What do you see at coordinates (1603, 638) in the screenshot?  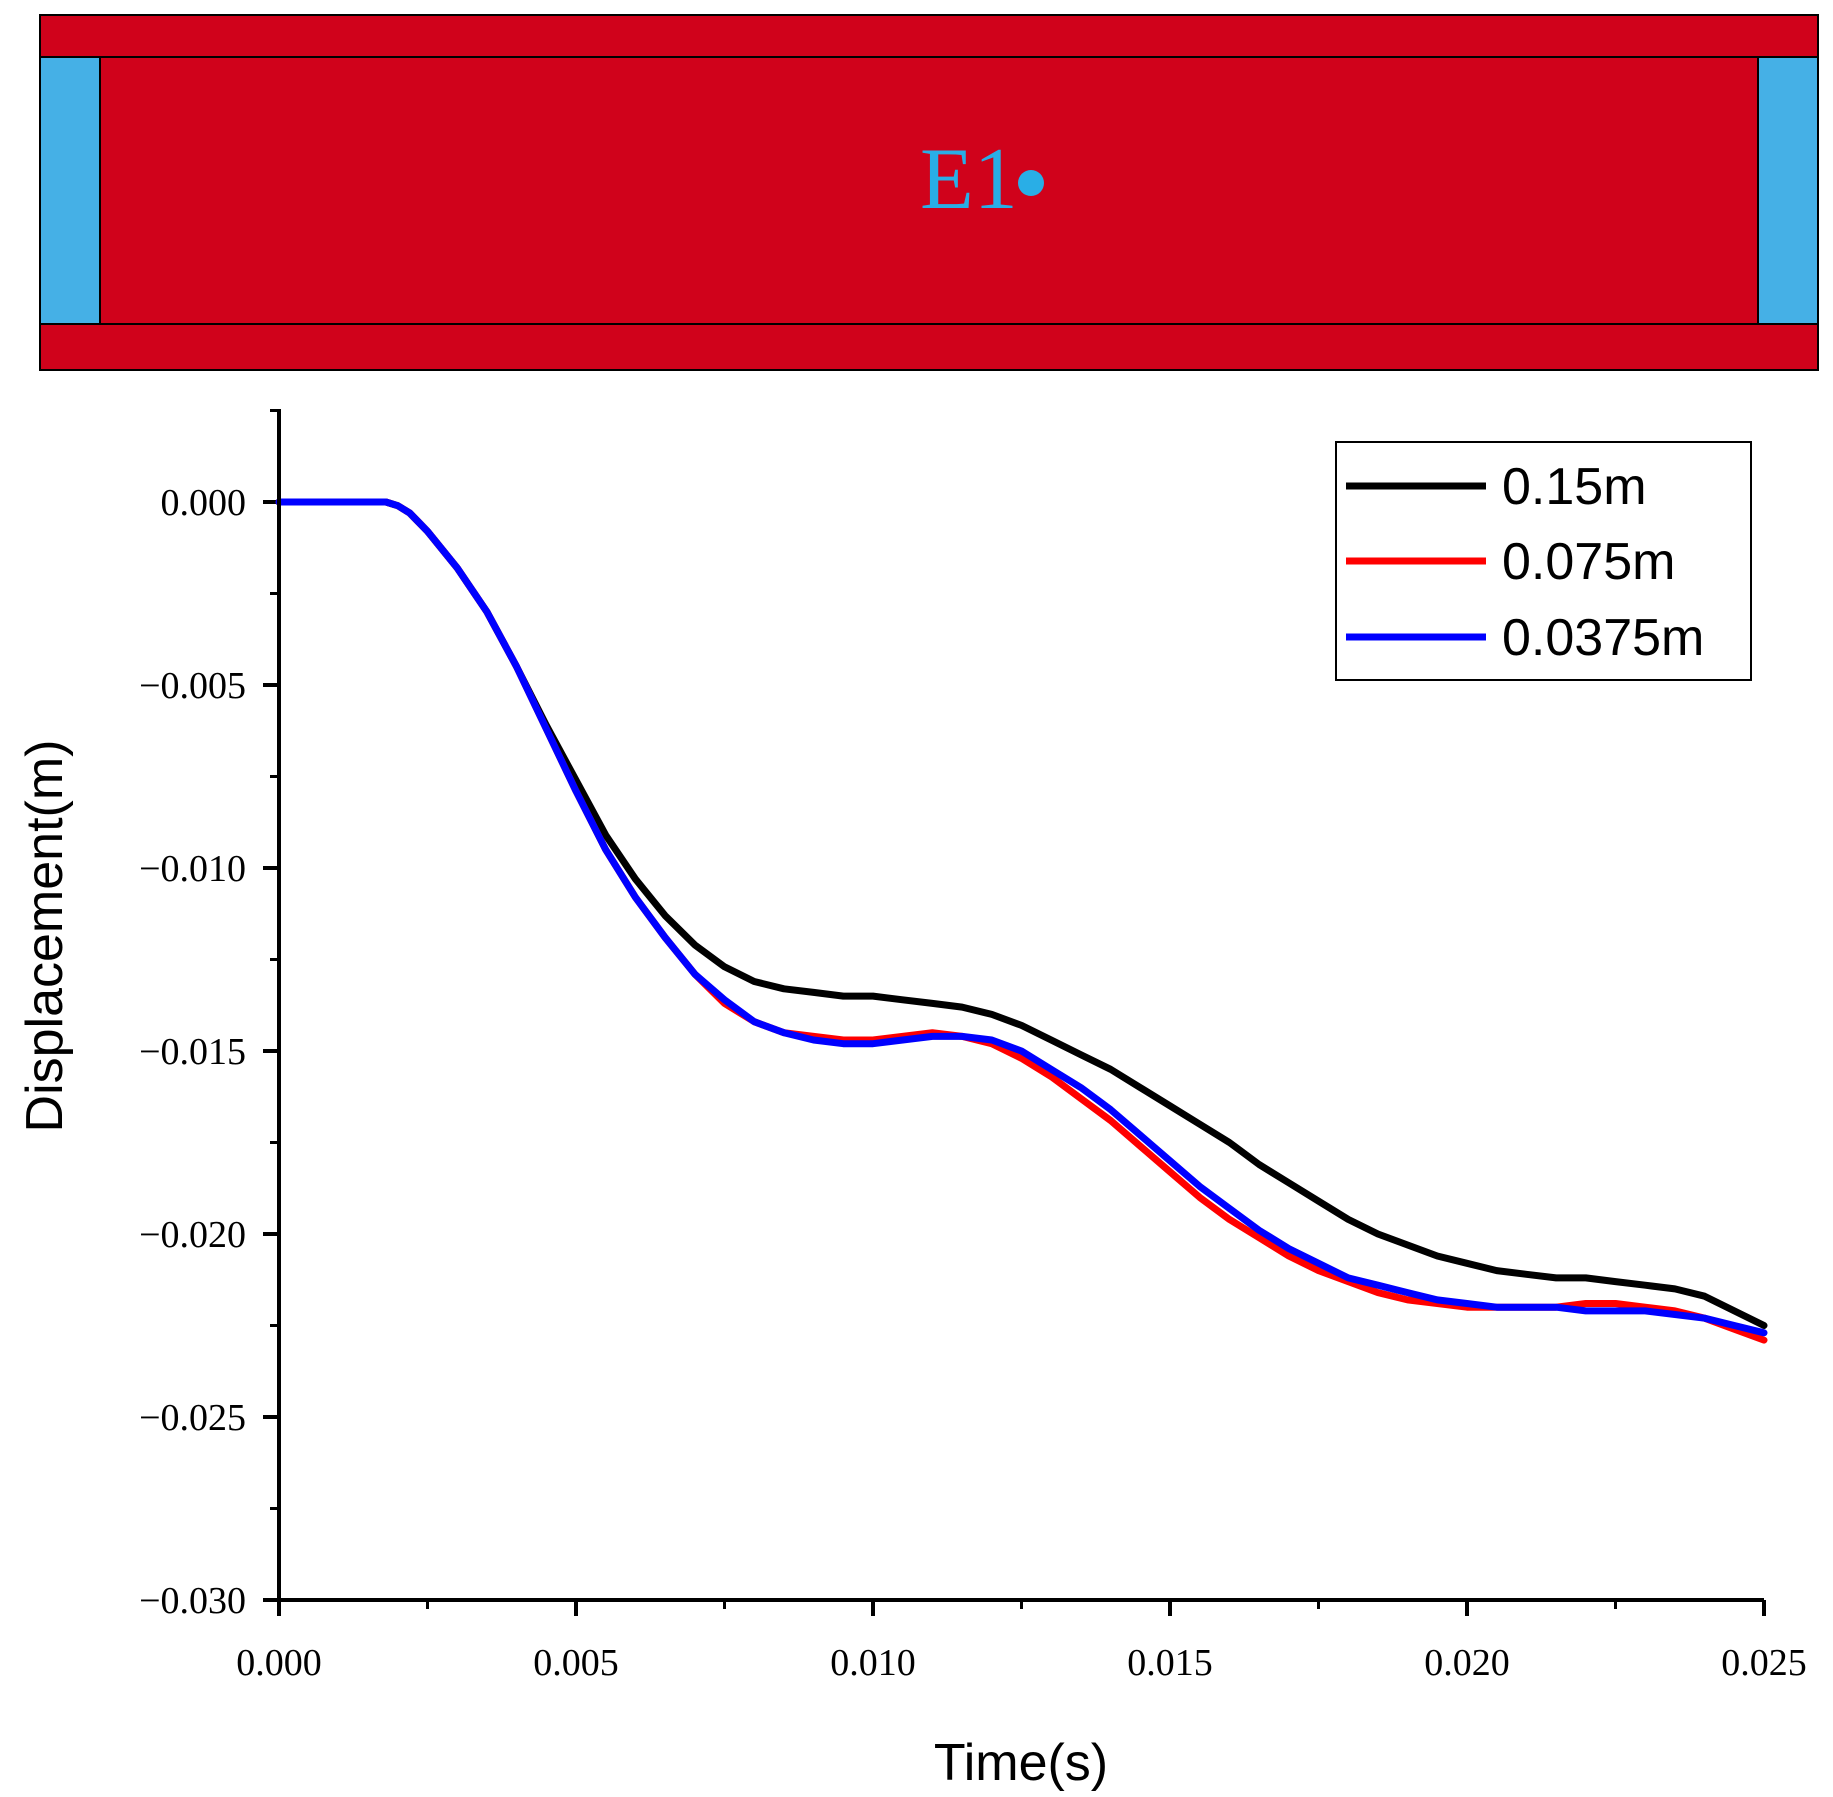 I see `legend-label: 0.0375m` at bounding box center [1603, 638].